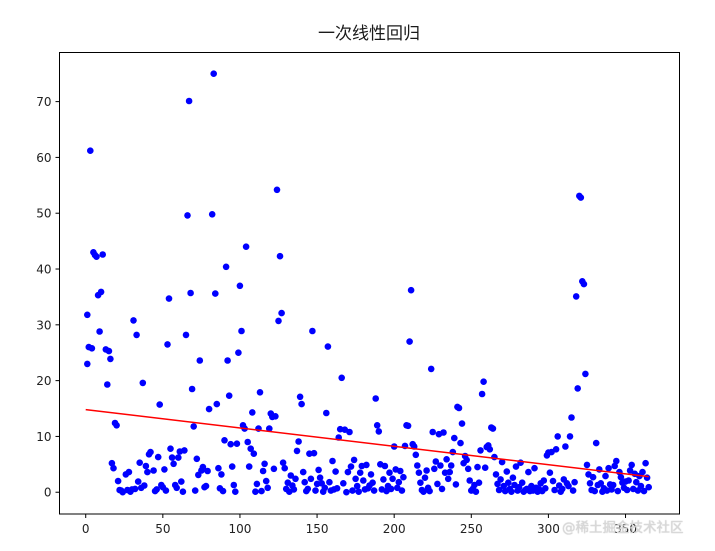 The height and width of the screenshot is (551, 715). I want to click on x-tick-label: 200, so click(394, 529).